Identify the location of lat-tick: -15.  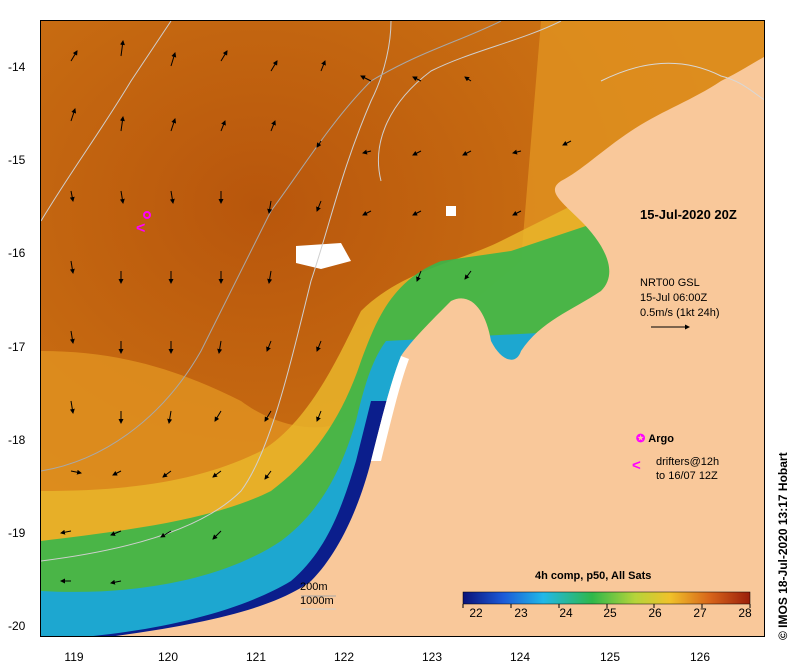
(17, 160).